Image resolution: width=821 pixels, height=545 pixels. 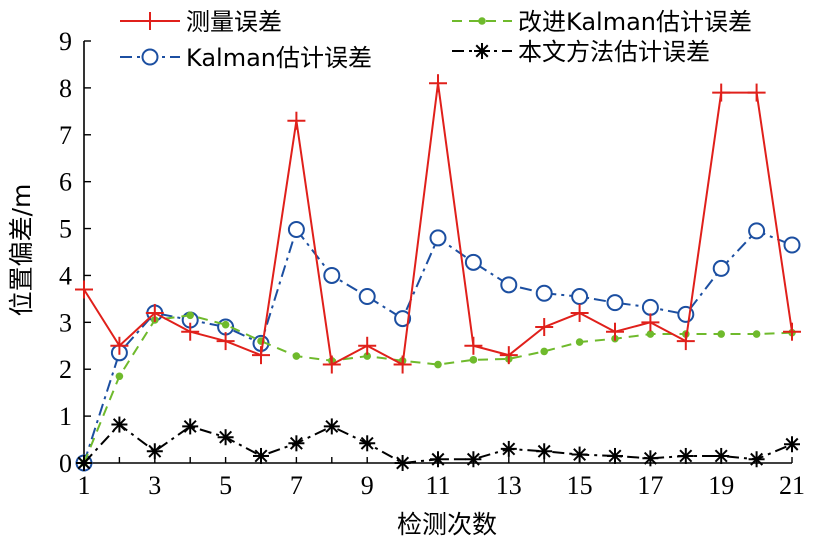 What do you see at coordinates (234, 22) in the screenshot?
I see `legend-label: 测量误差` at bounding box center [234, 22].